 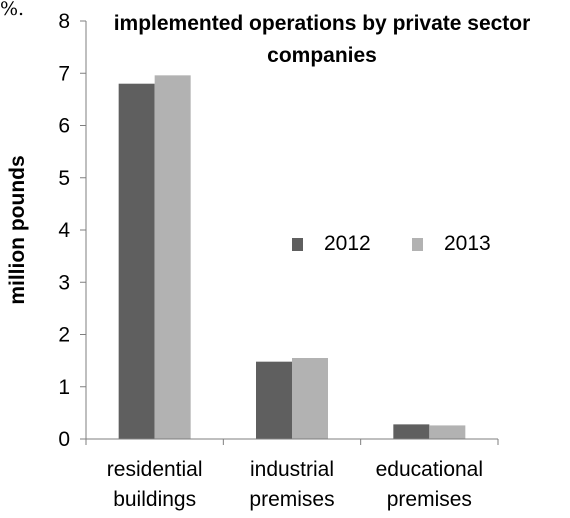 I want to click on category-label: educational, so click(x=429, y=469).